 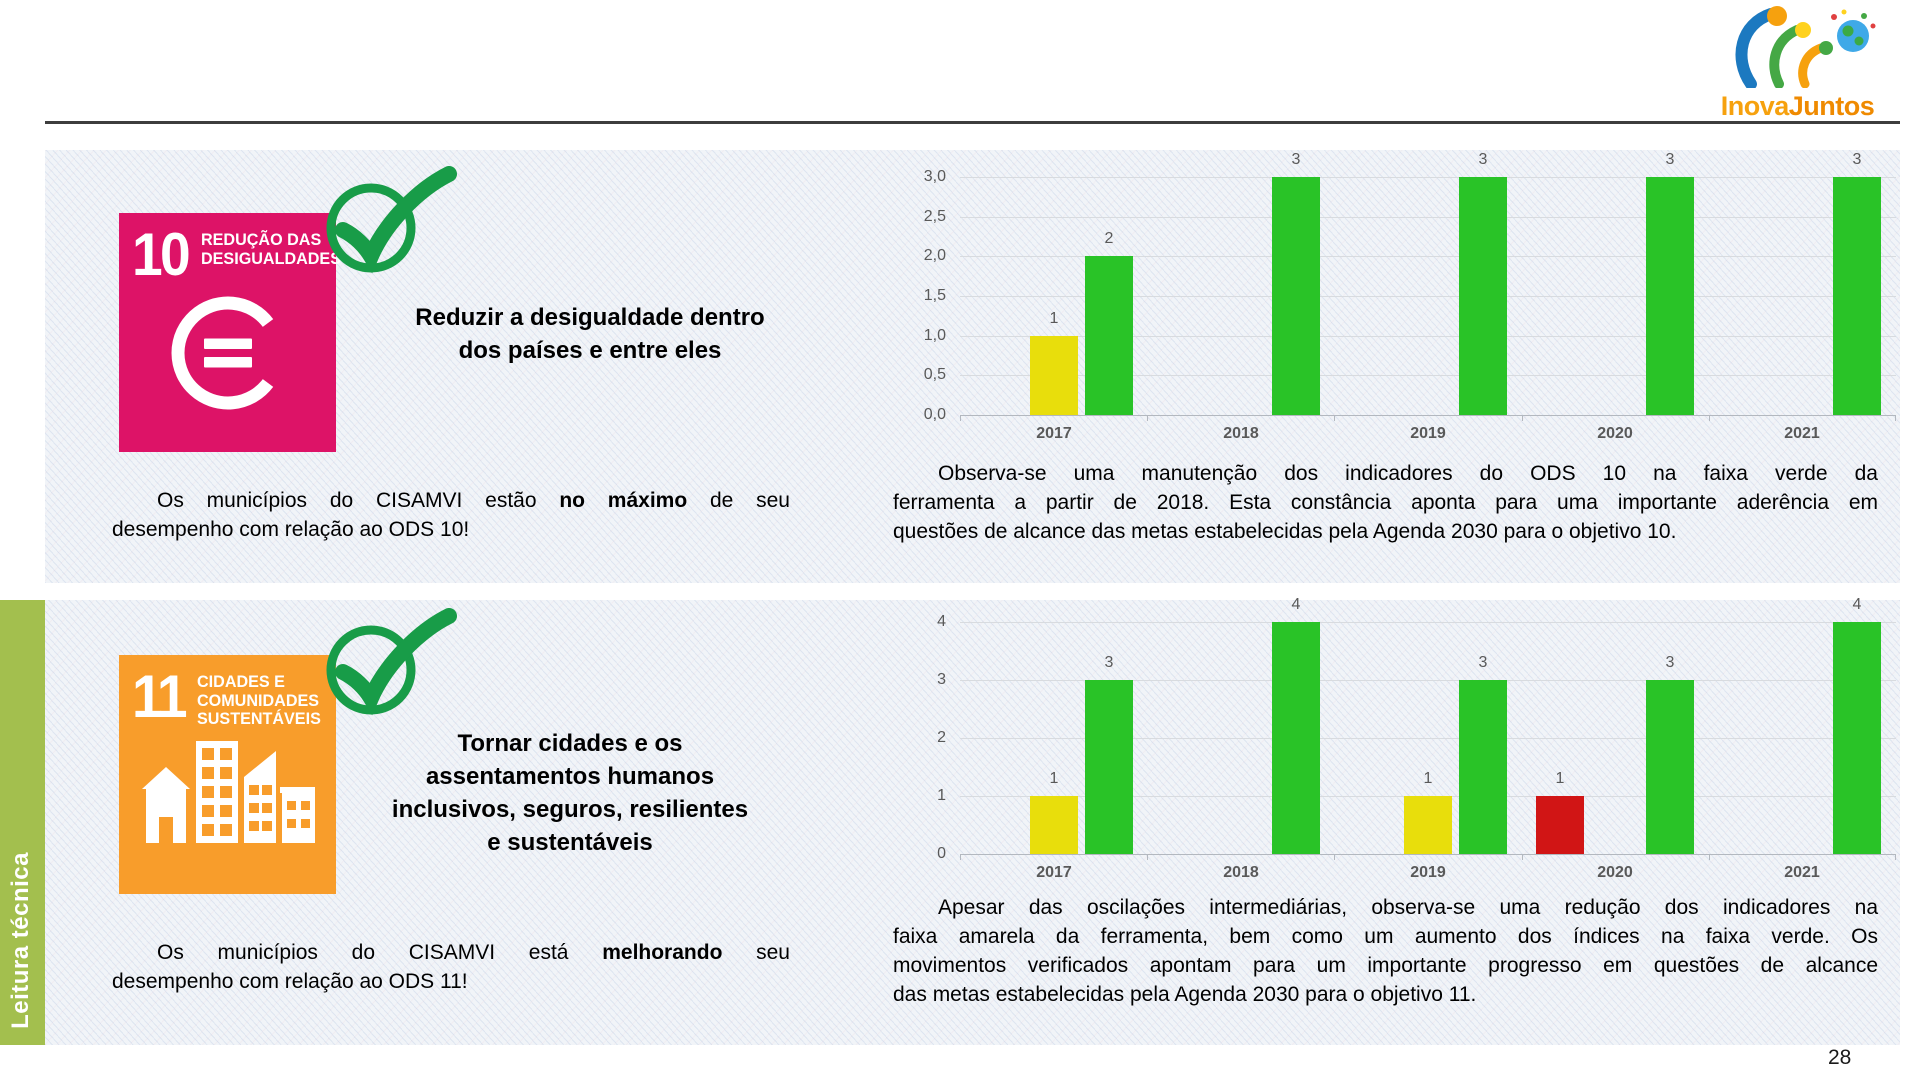 What do you see at coordinates (291, 529) in the screenshot?
I see `text-line: desempenho com relação ao ODS 10!` at bounding box center [291, 529].